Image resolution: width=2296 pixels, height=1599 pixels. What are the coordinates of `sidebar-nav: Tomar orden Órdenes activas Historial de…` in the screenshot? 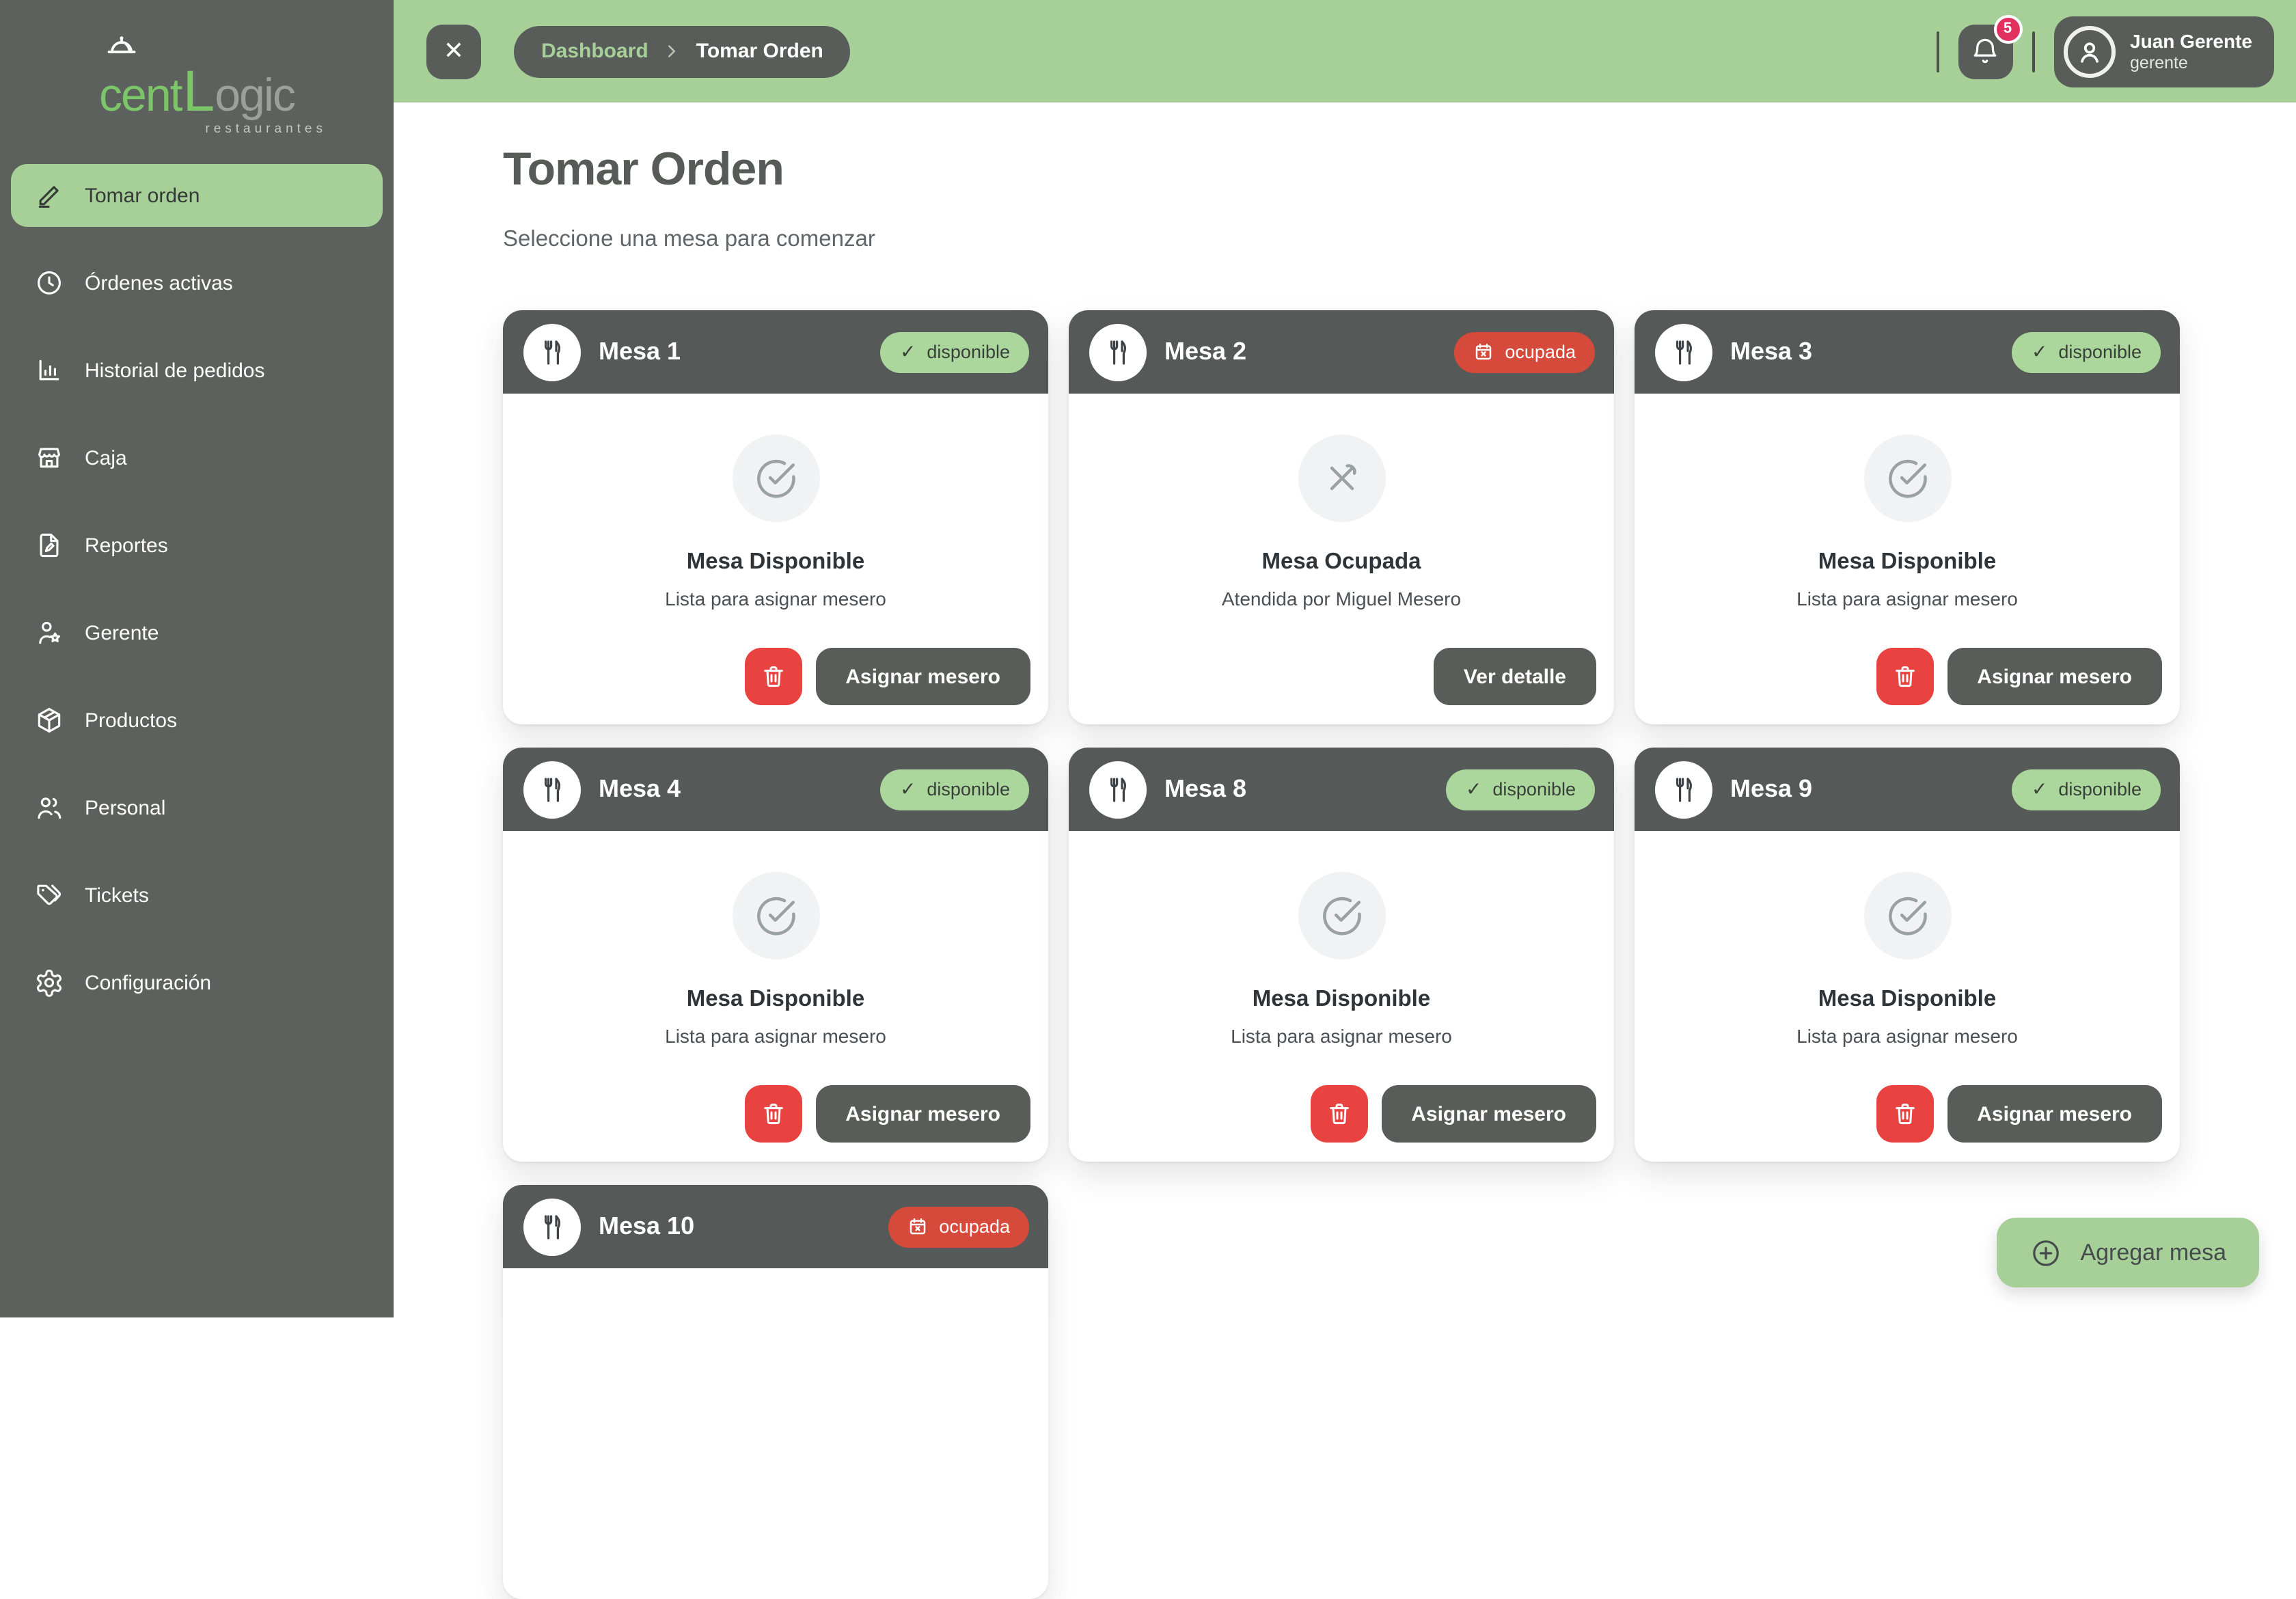 It's located at (197, 589).